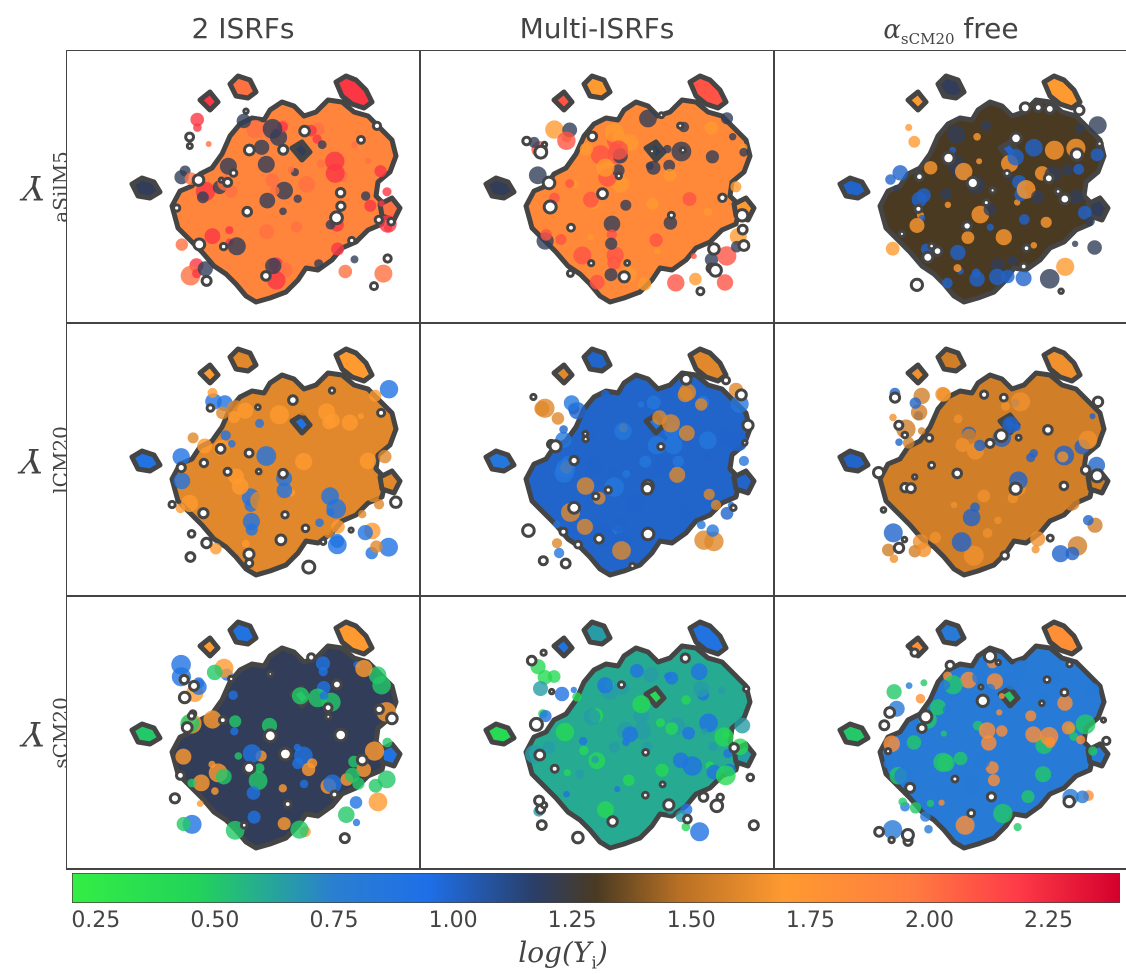 The image size is (1126, 974). Describe the element at coordinates (243, 732) in the screenshot. I see `map-panel-r2-c0` at that location.